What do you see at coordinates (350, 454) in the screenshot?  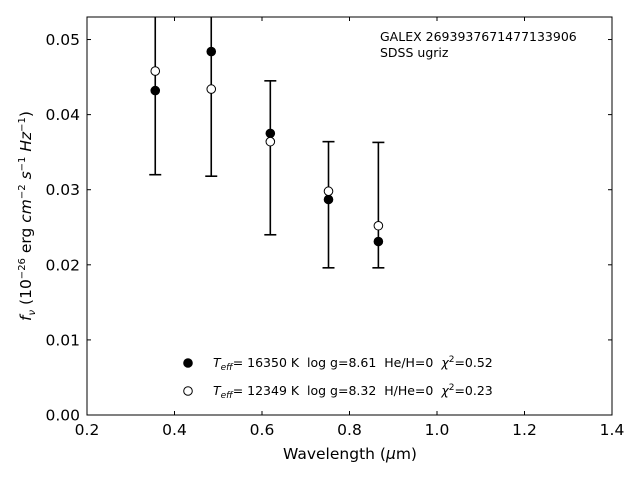 I see `x-axis-title: Wavelength (μm)` at bounding box center [350, 454].